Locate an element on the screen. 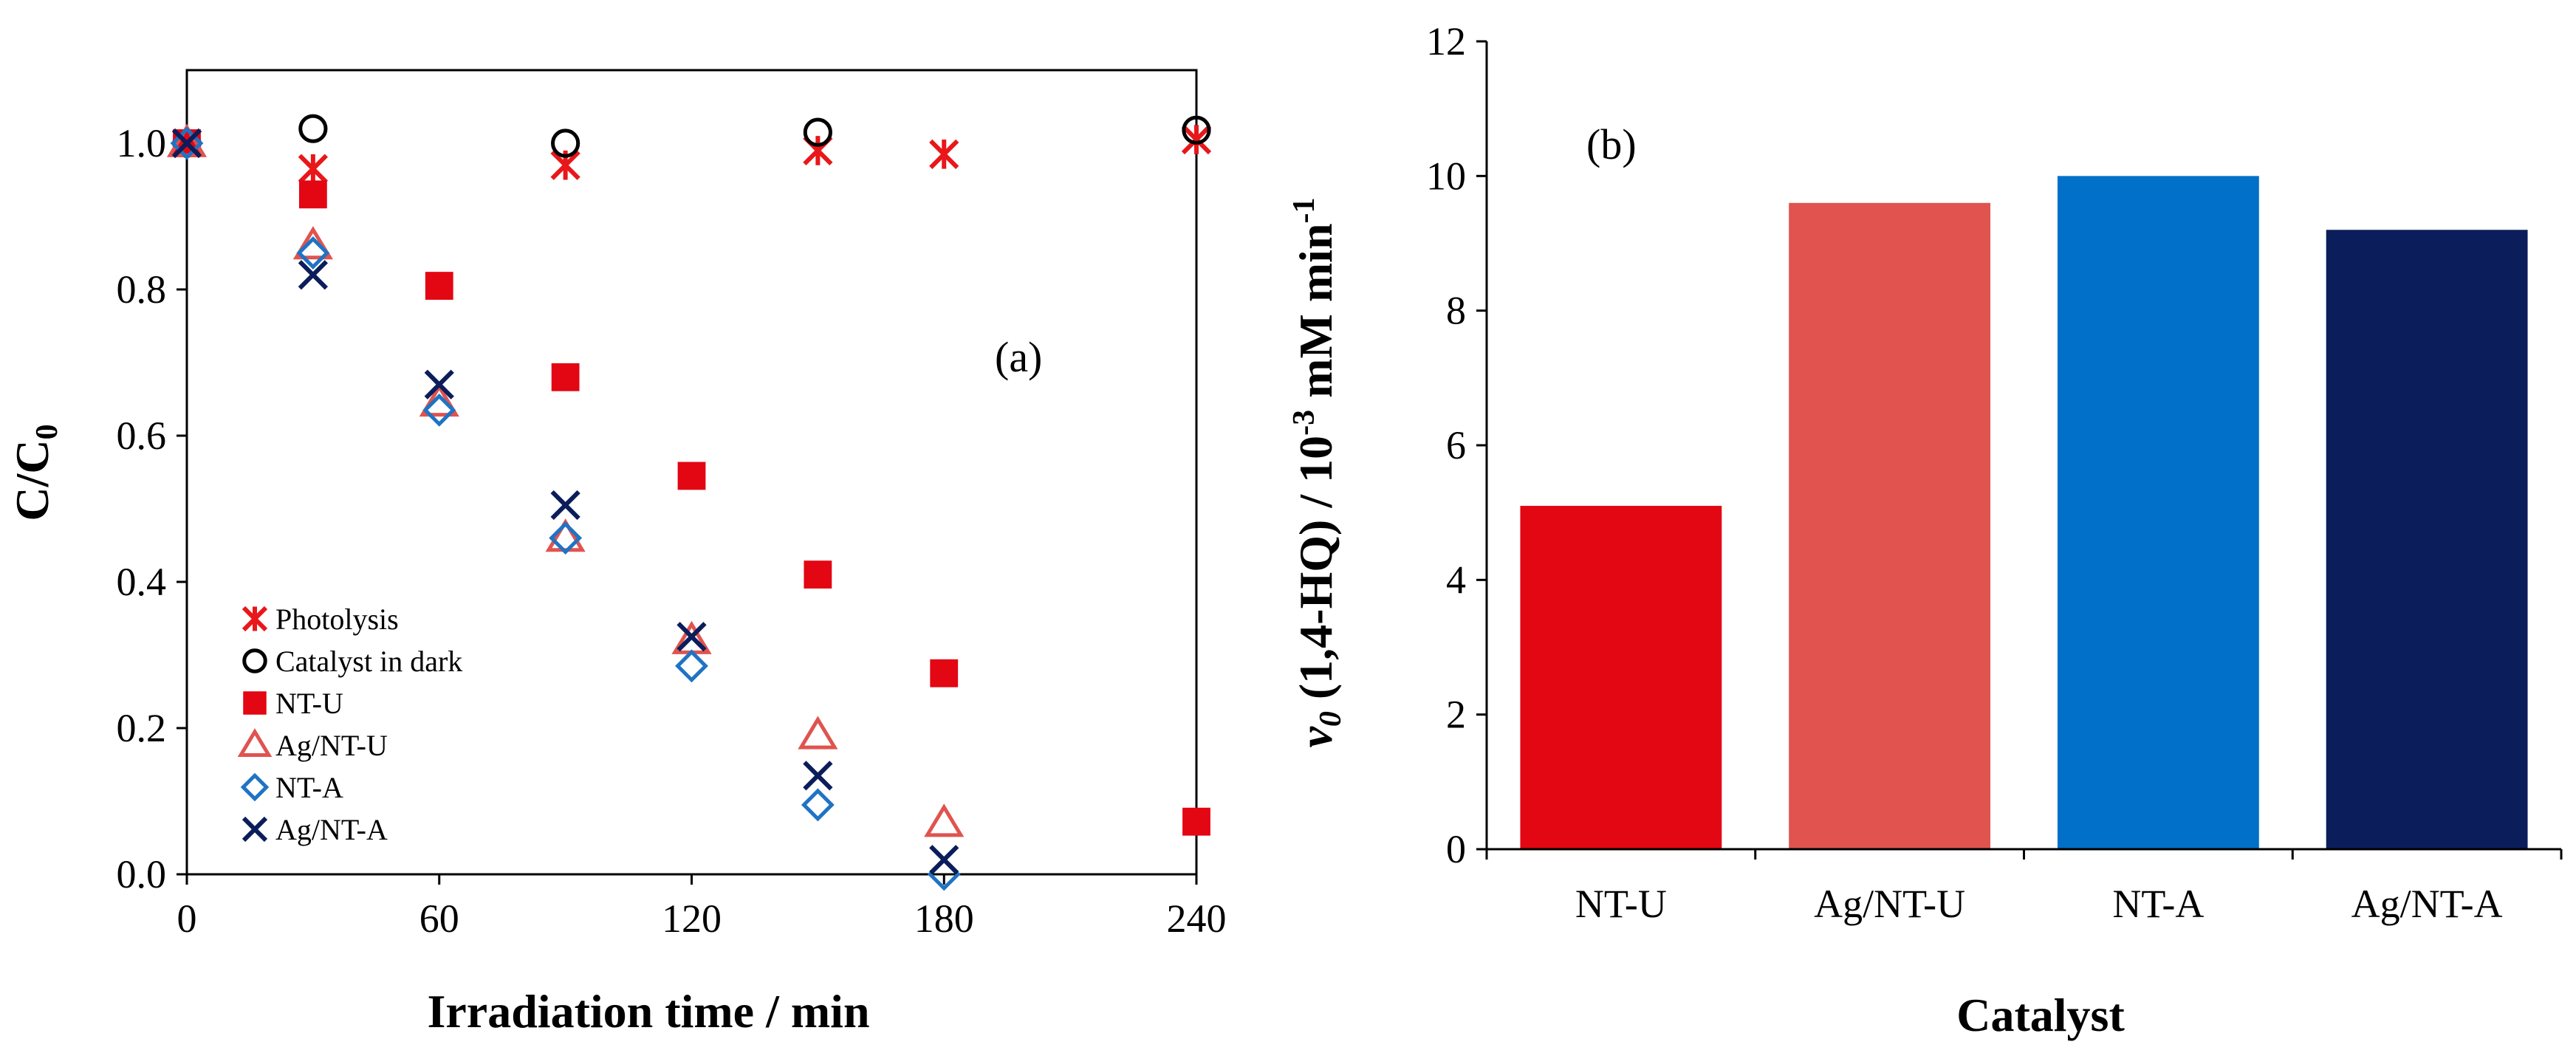 The image size is (2576, 1053). legend-label: NT-A is located at coordinates (309, 787).